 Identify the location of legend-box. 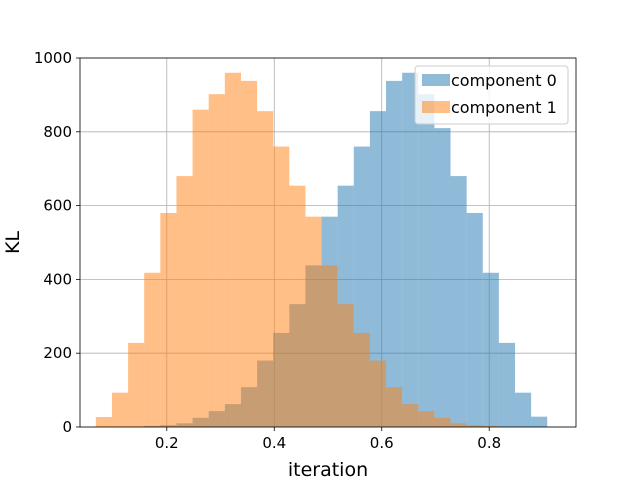
(491, 95).